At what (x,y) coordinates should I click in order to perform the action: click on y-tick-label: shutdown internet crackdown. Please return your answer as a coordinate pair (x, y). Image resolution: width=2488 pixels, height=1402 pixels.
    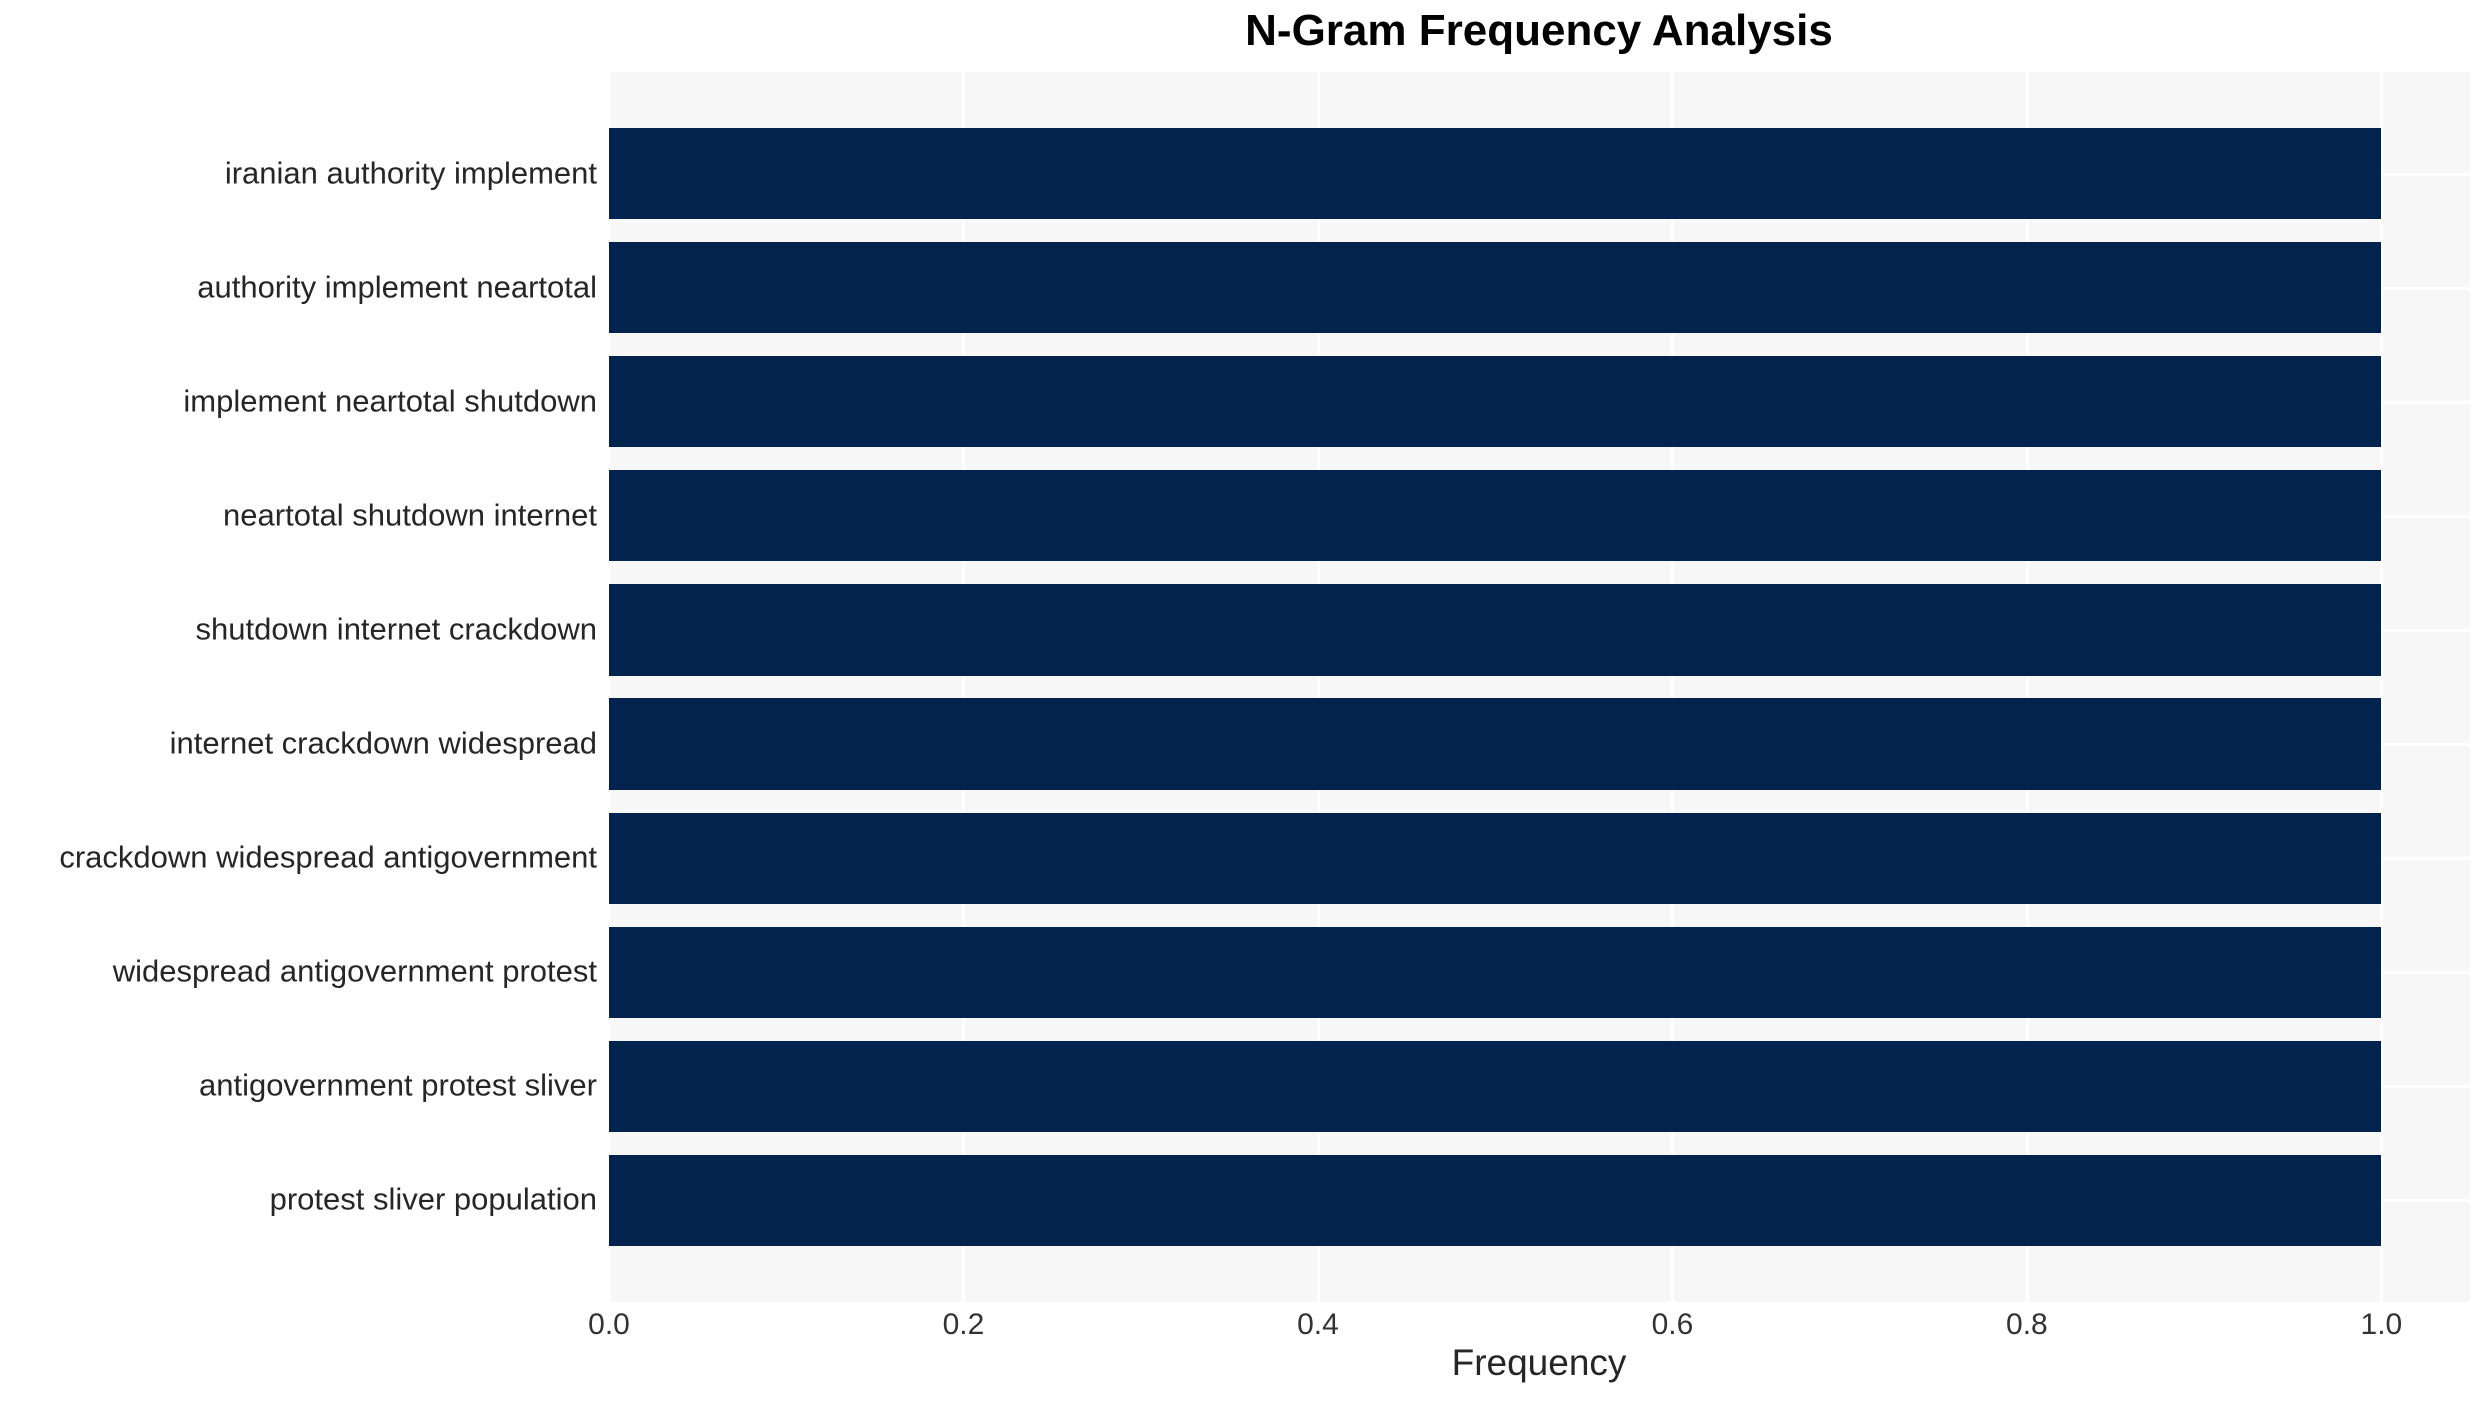
    Looking at the image, I should click on (396, 629).